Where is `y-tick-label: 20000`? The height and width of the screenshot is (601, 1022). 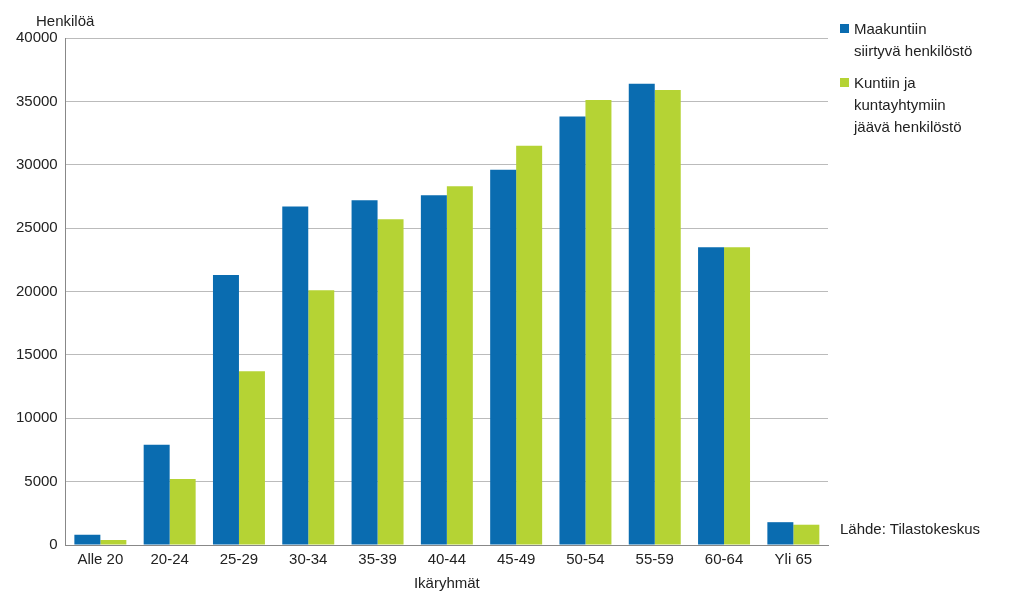
y-tick-label: 20000 is located at coordinates (36, 290).